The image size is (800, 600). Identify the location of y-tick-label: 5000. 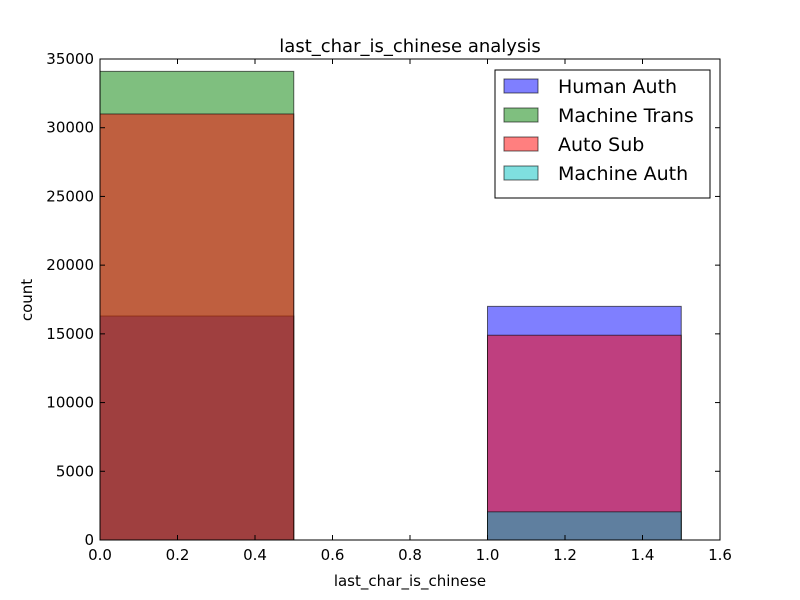
(75, 471).